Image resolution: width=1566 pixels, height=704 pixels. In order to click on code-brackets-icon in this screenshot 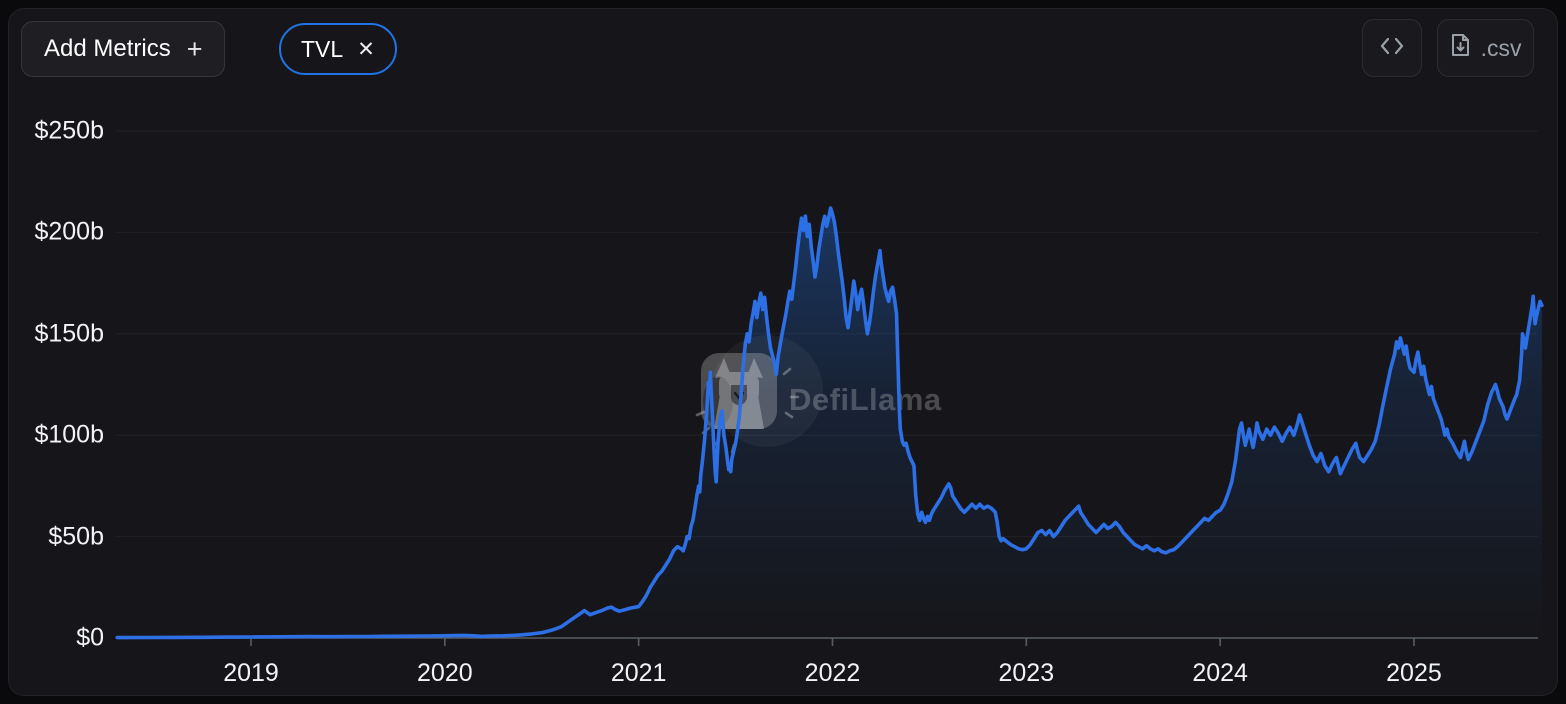, I will do `click(1392, 48)`.